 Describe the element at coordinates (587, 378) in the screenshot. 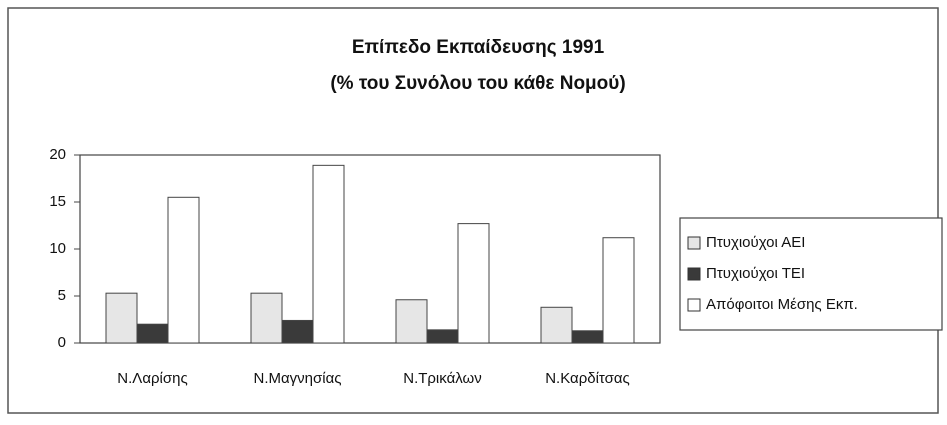

I see `x-tick-label: Ν.Καρδίτσας` at that location.